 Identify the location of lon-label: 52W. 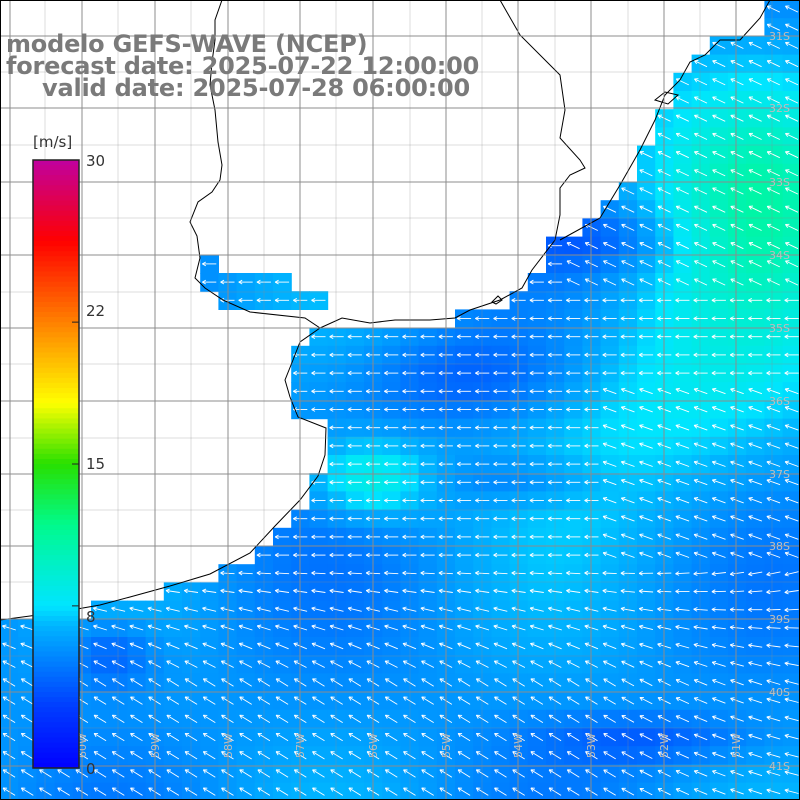
(664, 745).